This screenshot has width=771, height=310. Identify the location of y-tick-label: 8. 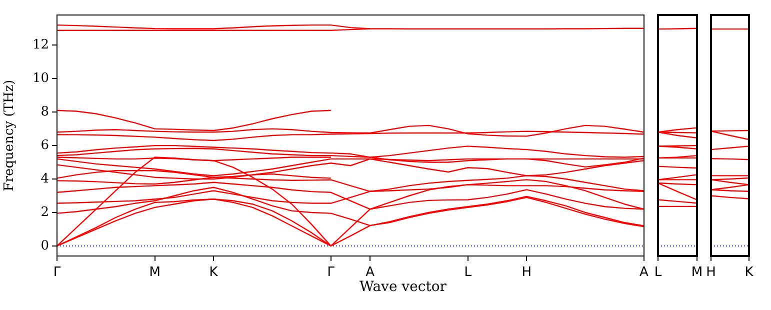
(44, 112).